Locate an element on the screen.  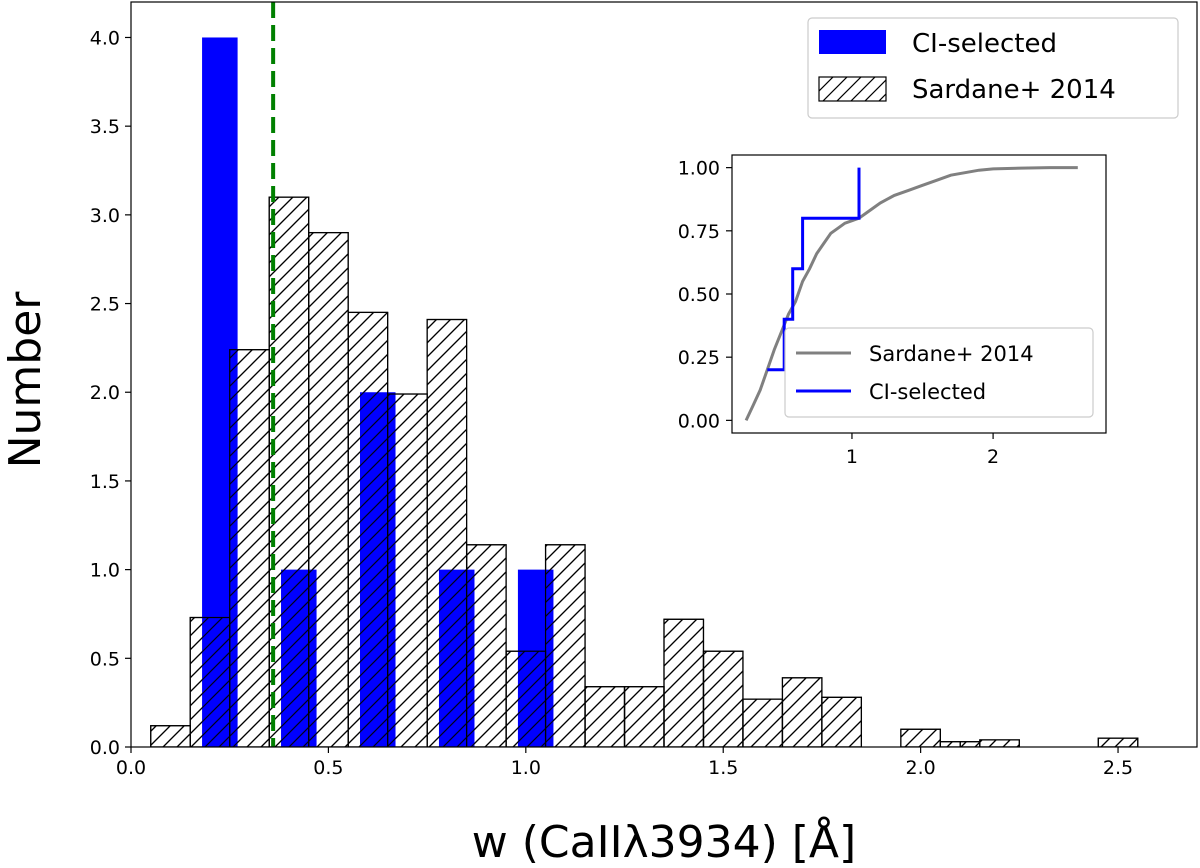
inset-legend: Sardane+ 2014 CI-selected is located at coordinates (939, 372).